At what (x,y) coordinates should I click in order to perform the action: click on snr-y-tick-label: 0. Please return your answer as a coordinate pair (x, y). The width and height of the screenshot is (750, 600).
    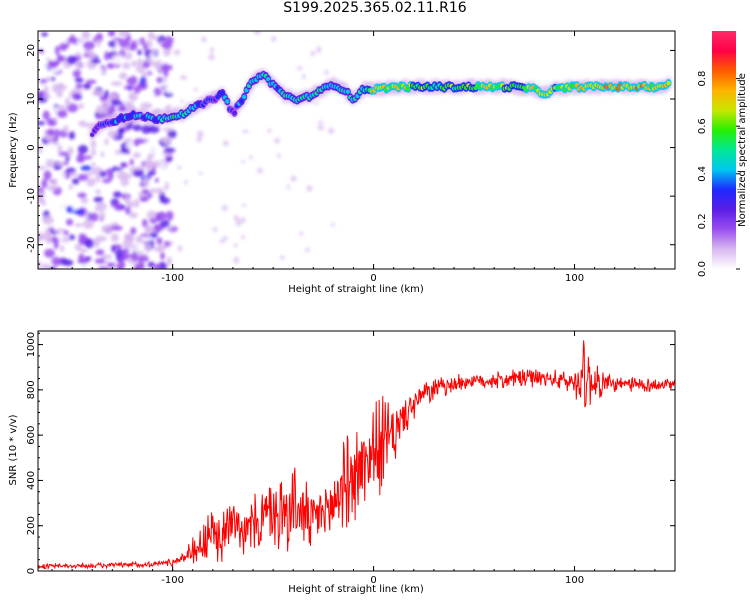
    Looking at the image, I should click on (31, 571).